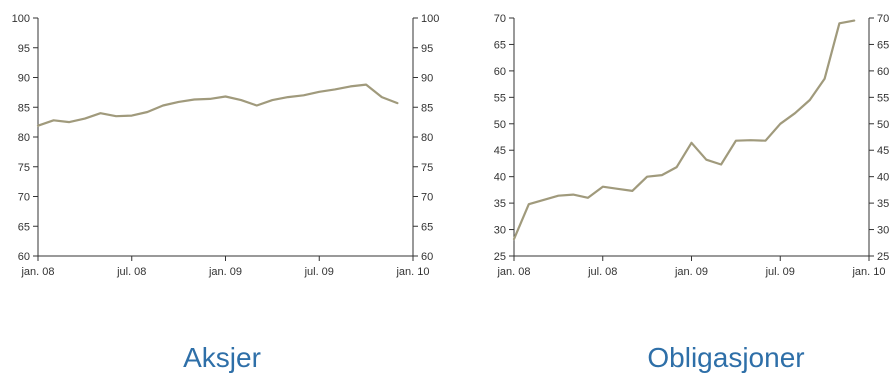 The height and width of the screenshot is (381, 895). I want to click on y-tick-label-left: 25, so click(500, 257).